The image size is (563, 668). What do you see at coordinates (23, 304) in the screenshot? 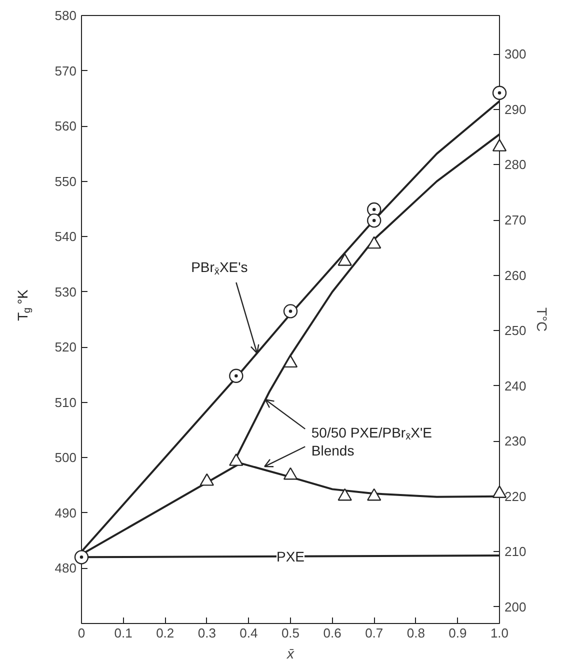
I see `y-axis-title: Tg °K` at bounding box center [23, 304].